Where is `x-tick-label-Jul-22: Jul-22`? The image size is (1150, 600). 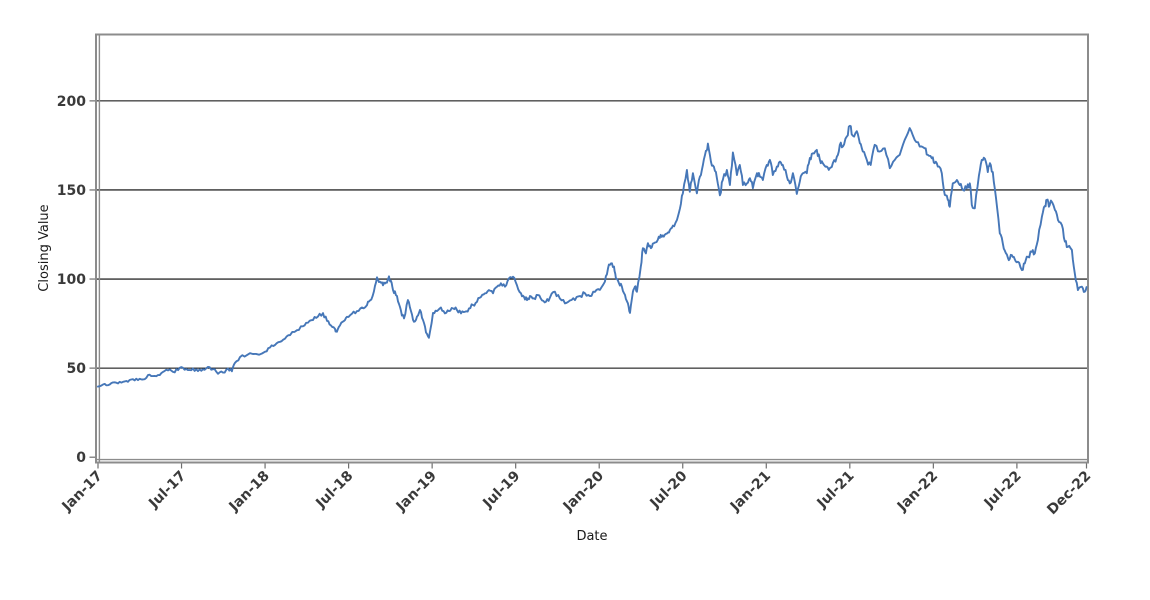 x-tick-label-Jul-22: Jul-22 is located at coordinates (1003, 490).